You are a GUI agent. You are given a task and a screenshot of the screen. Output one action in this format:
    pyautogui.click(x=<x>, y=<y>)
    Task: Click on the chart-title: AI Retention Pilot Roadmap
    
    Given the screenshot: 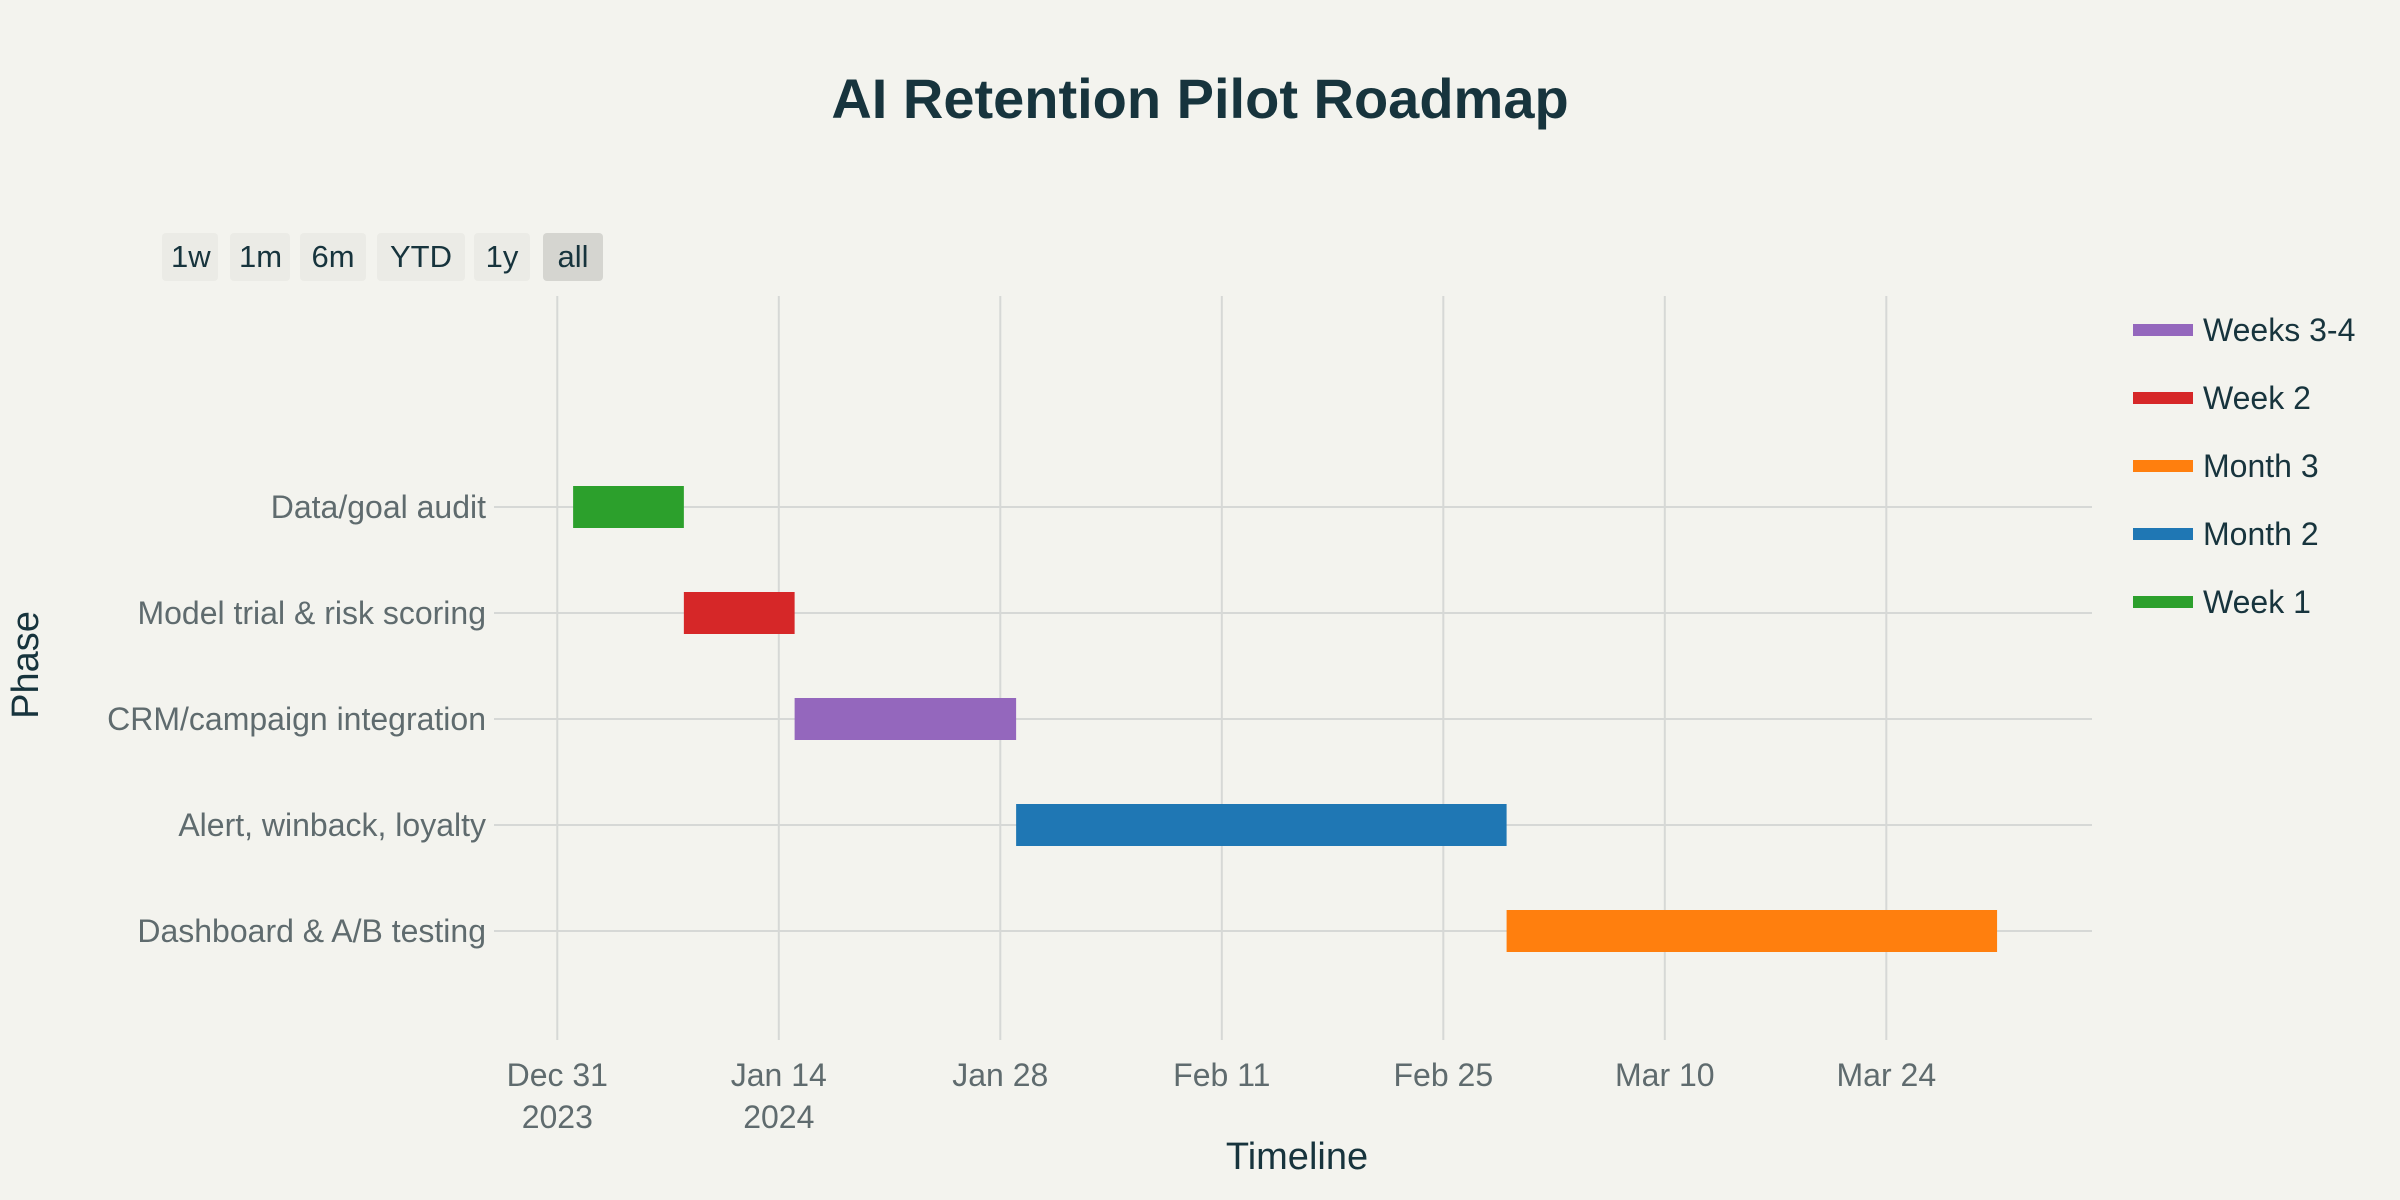 What is the action you would take?
    pyautogui.click(x=1199, y=98)
    